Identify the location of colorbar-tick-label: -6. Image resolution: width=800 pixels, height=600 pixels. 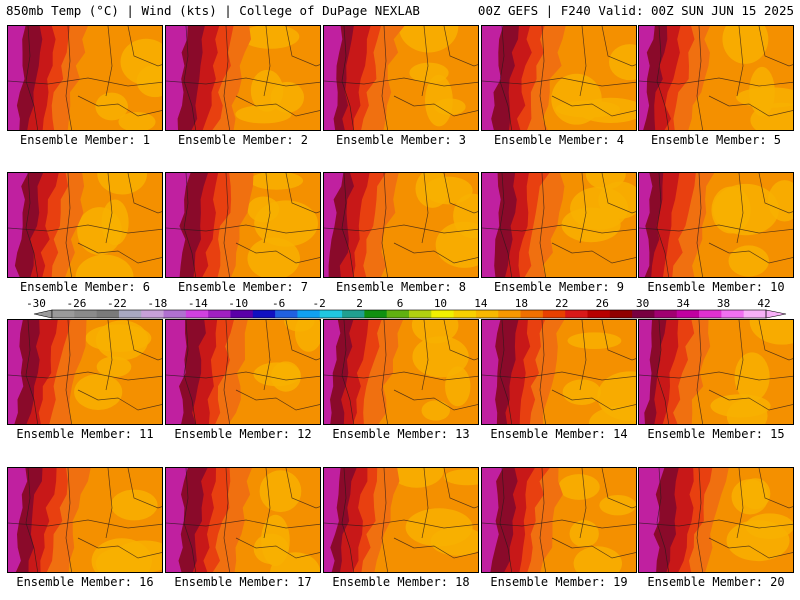
(278, 303).